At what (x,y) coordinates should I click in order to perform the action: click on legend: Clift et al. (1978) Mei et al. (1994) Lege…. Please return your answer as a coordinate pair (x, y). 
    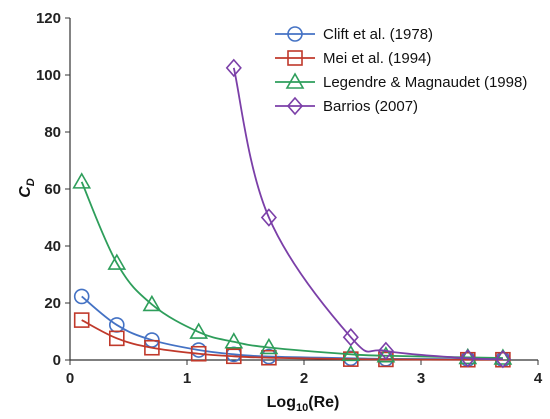
    Looking at the image, I should click on (401, 71).